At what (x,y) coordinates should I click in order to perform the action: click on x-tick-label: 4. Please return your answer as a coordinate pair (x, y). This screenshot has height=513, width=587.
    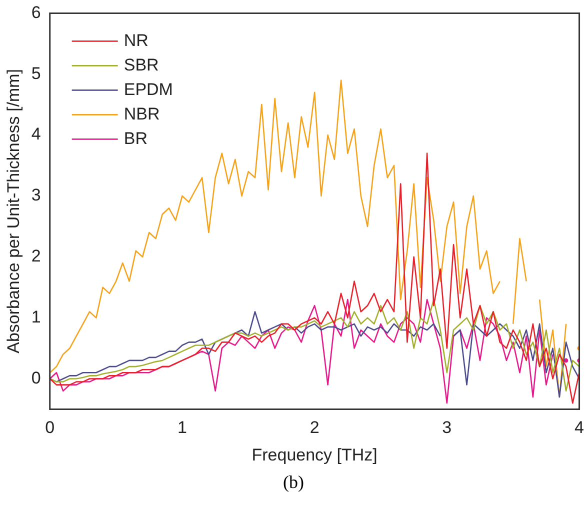
    Looking at the image, I should click on (579, 428).